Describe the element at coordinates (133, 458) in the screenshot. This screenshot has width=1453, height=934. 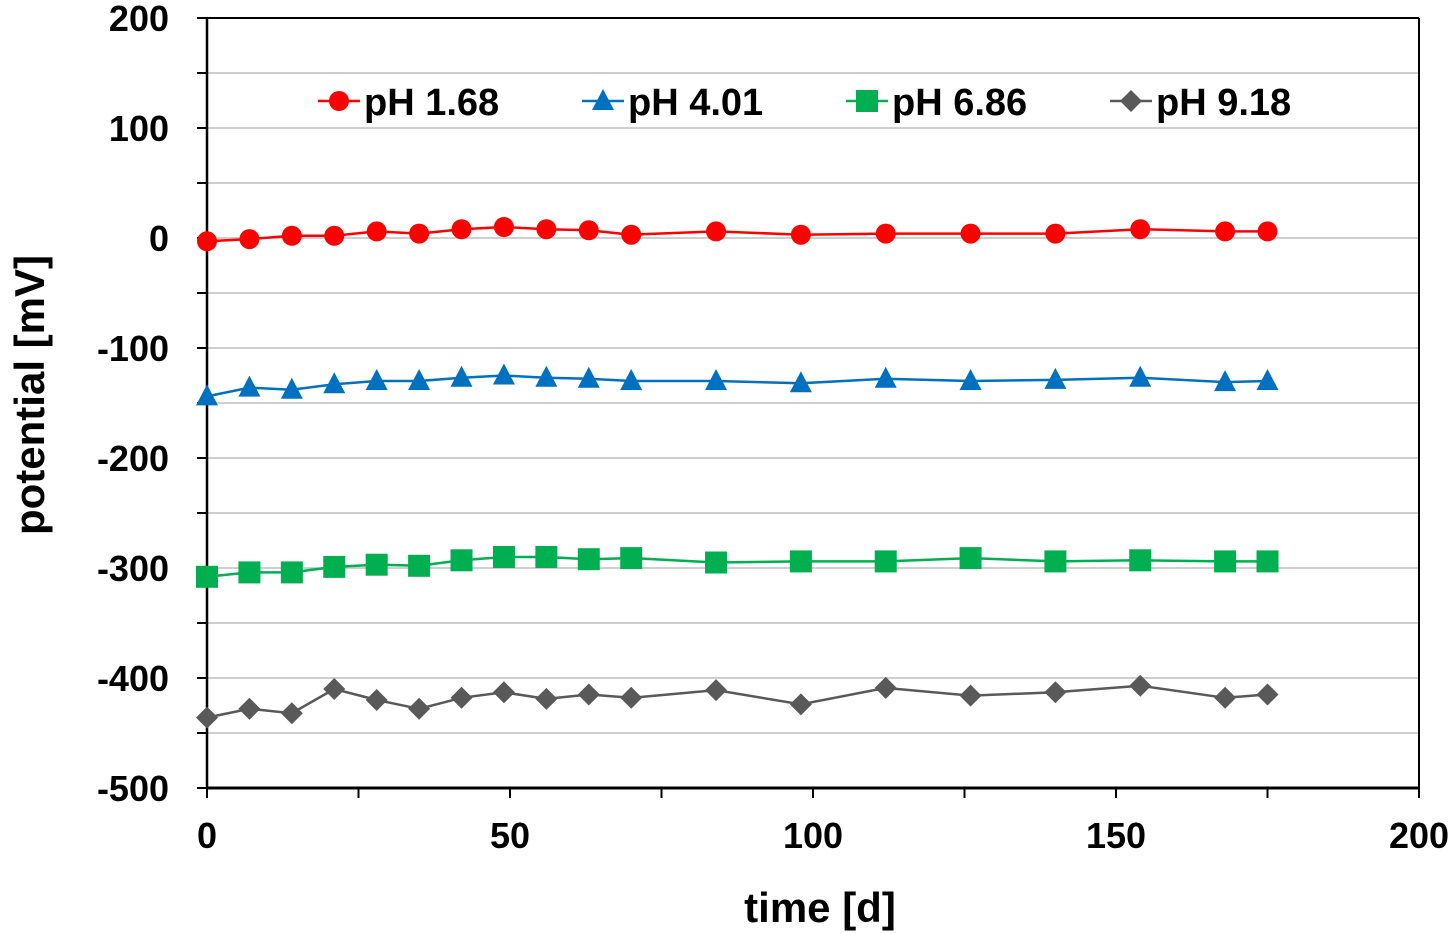
I see `y-tick-label: -200` at that location.